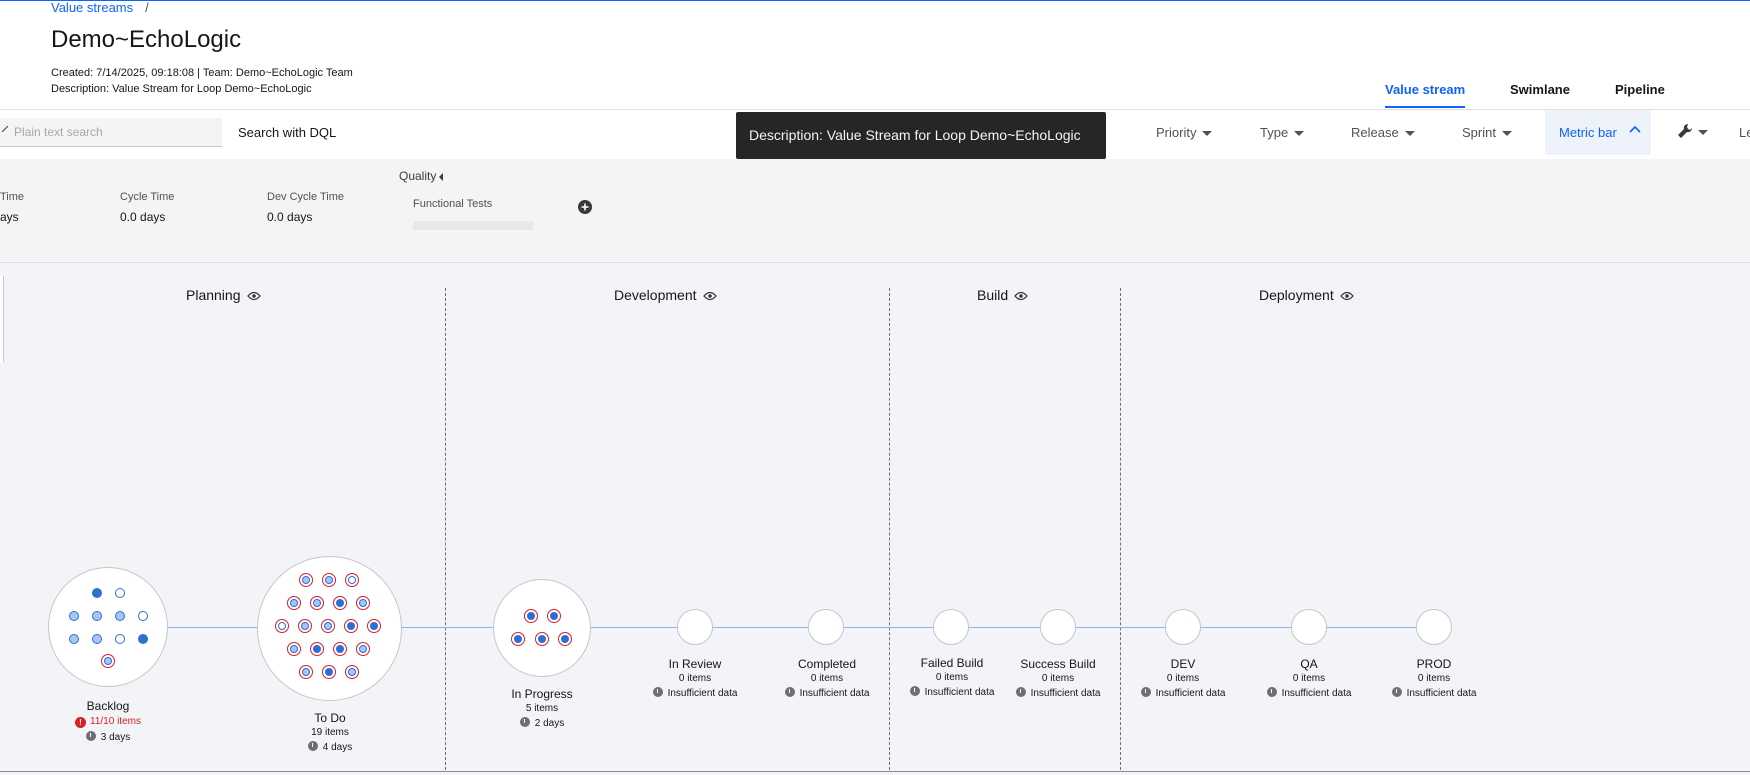  I want to click on qa-node, so click(1309, 627).